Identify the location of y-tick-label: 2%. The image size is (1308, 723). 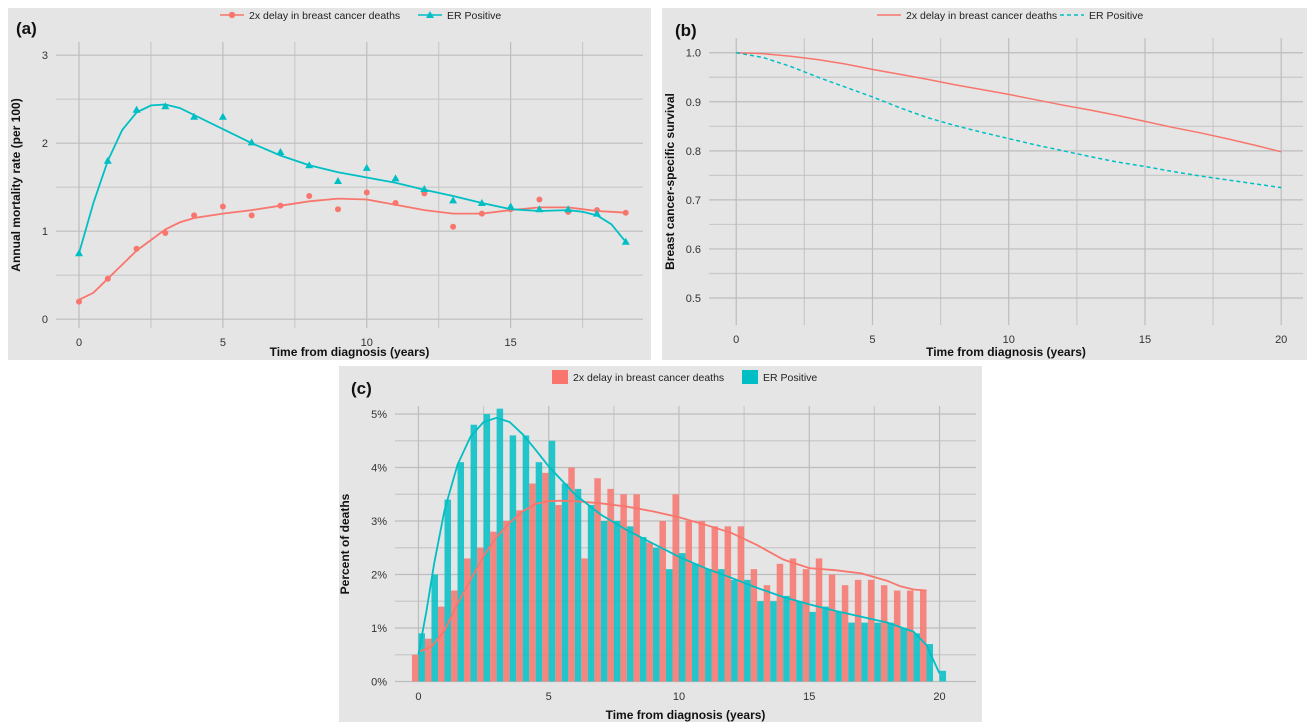
(379, 575).